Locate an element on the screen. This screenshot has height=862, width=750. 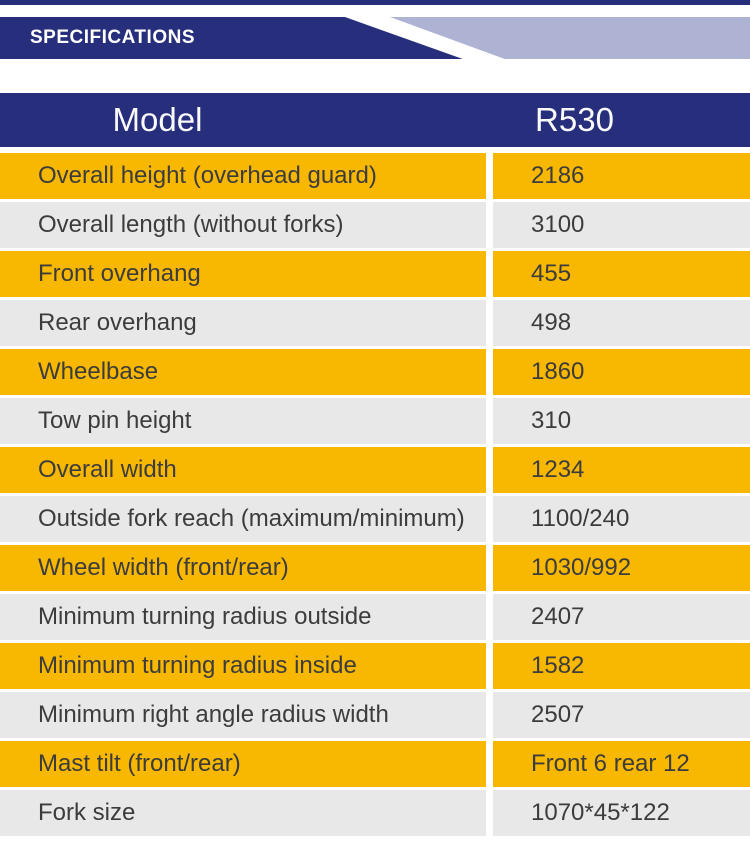
spec-label-cell: Mast tilt (front/rear) is located at coordinates (243, 764).